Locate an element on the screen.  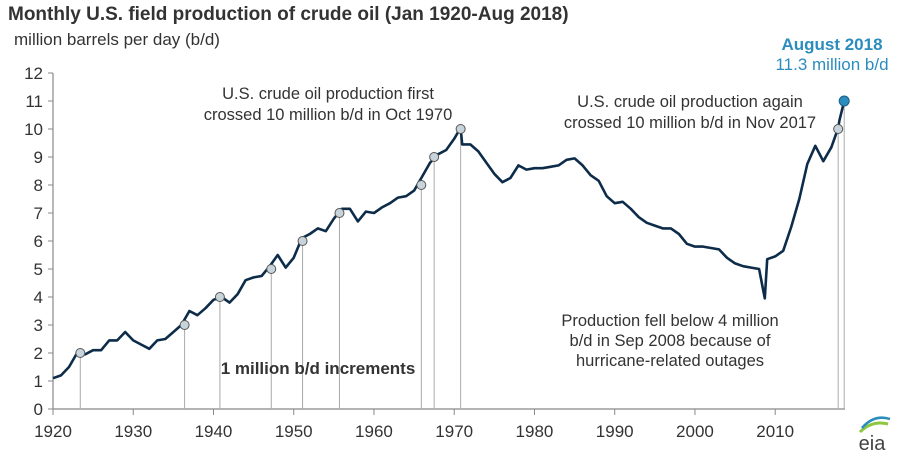
x-tick-label: 2010 is located at coordinates (775, 431).